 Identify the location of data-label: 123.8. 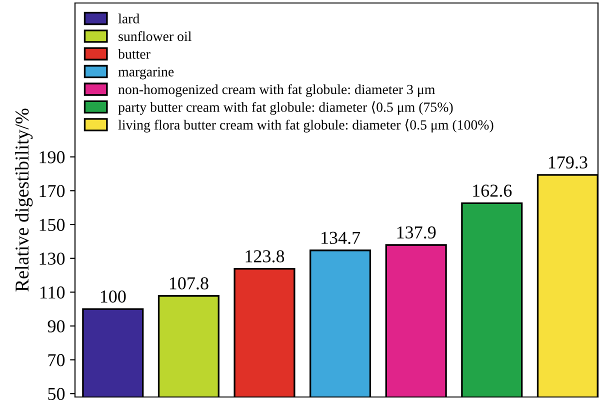
(265, 256).